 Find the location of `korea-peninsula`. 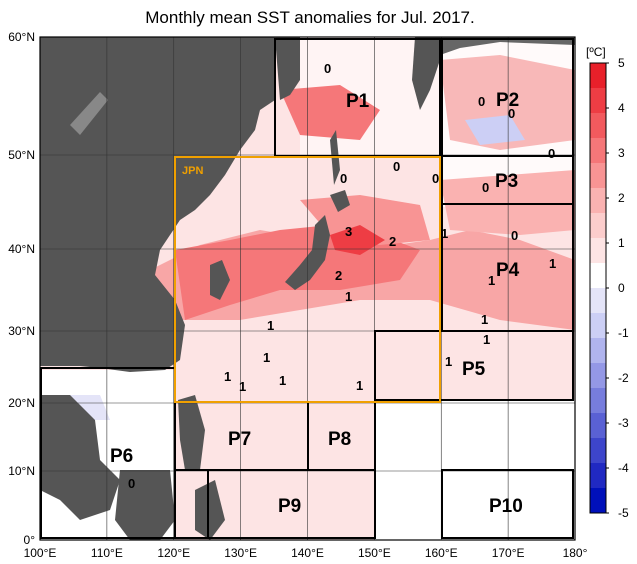

korea-peninsula is located at coordinates (220, 280).